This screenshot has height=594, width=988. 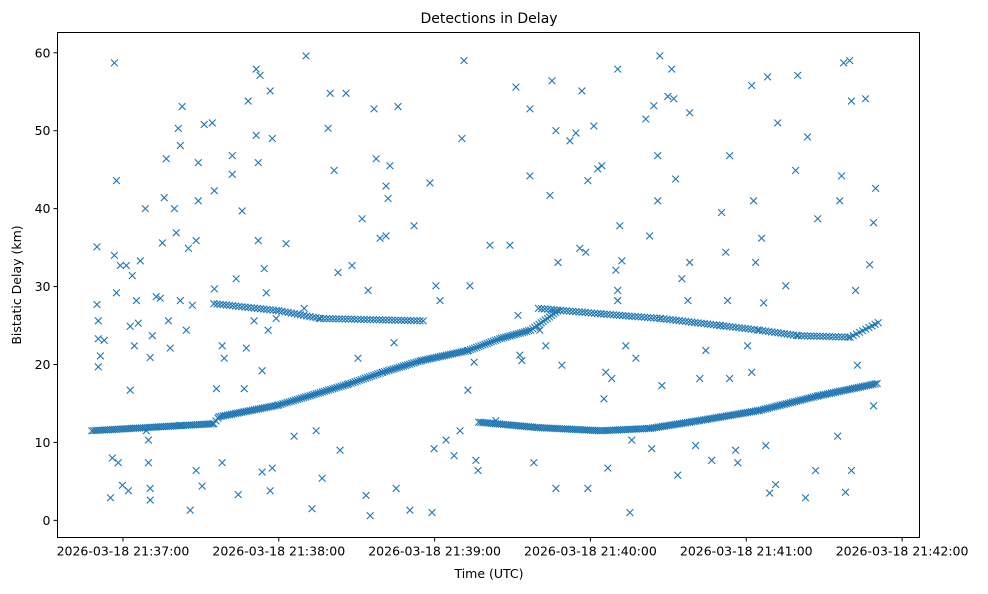 I want to click on x-tick-label: 2026-03-18 21:42:00, so click(x=902, y=551).